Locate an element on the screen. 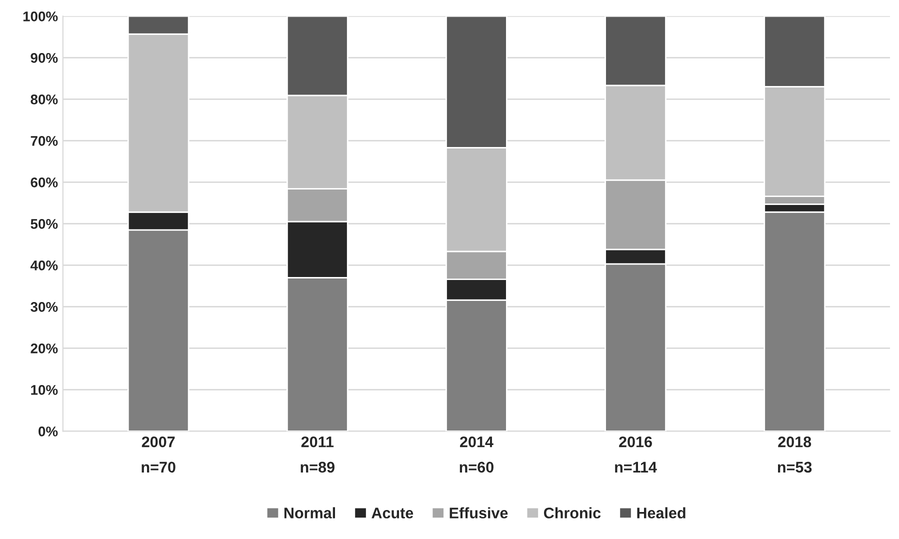 The image size is (899, 539). legend-label: Effusive is located at coordinates (479, 512).